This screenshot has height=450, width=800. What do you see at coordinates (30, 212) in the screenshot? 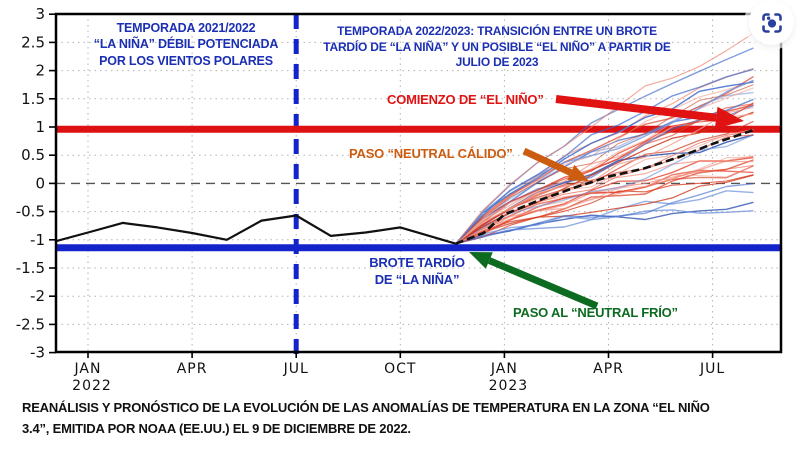
I see `svg-text: -0.5` at bounding box center [30, 212].